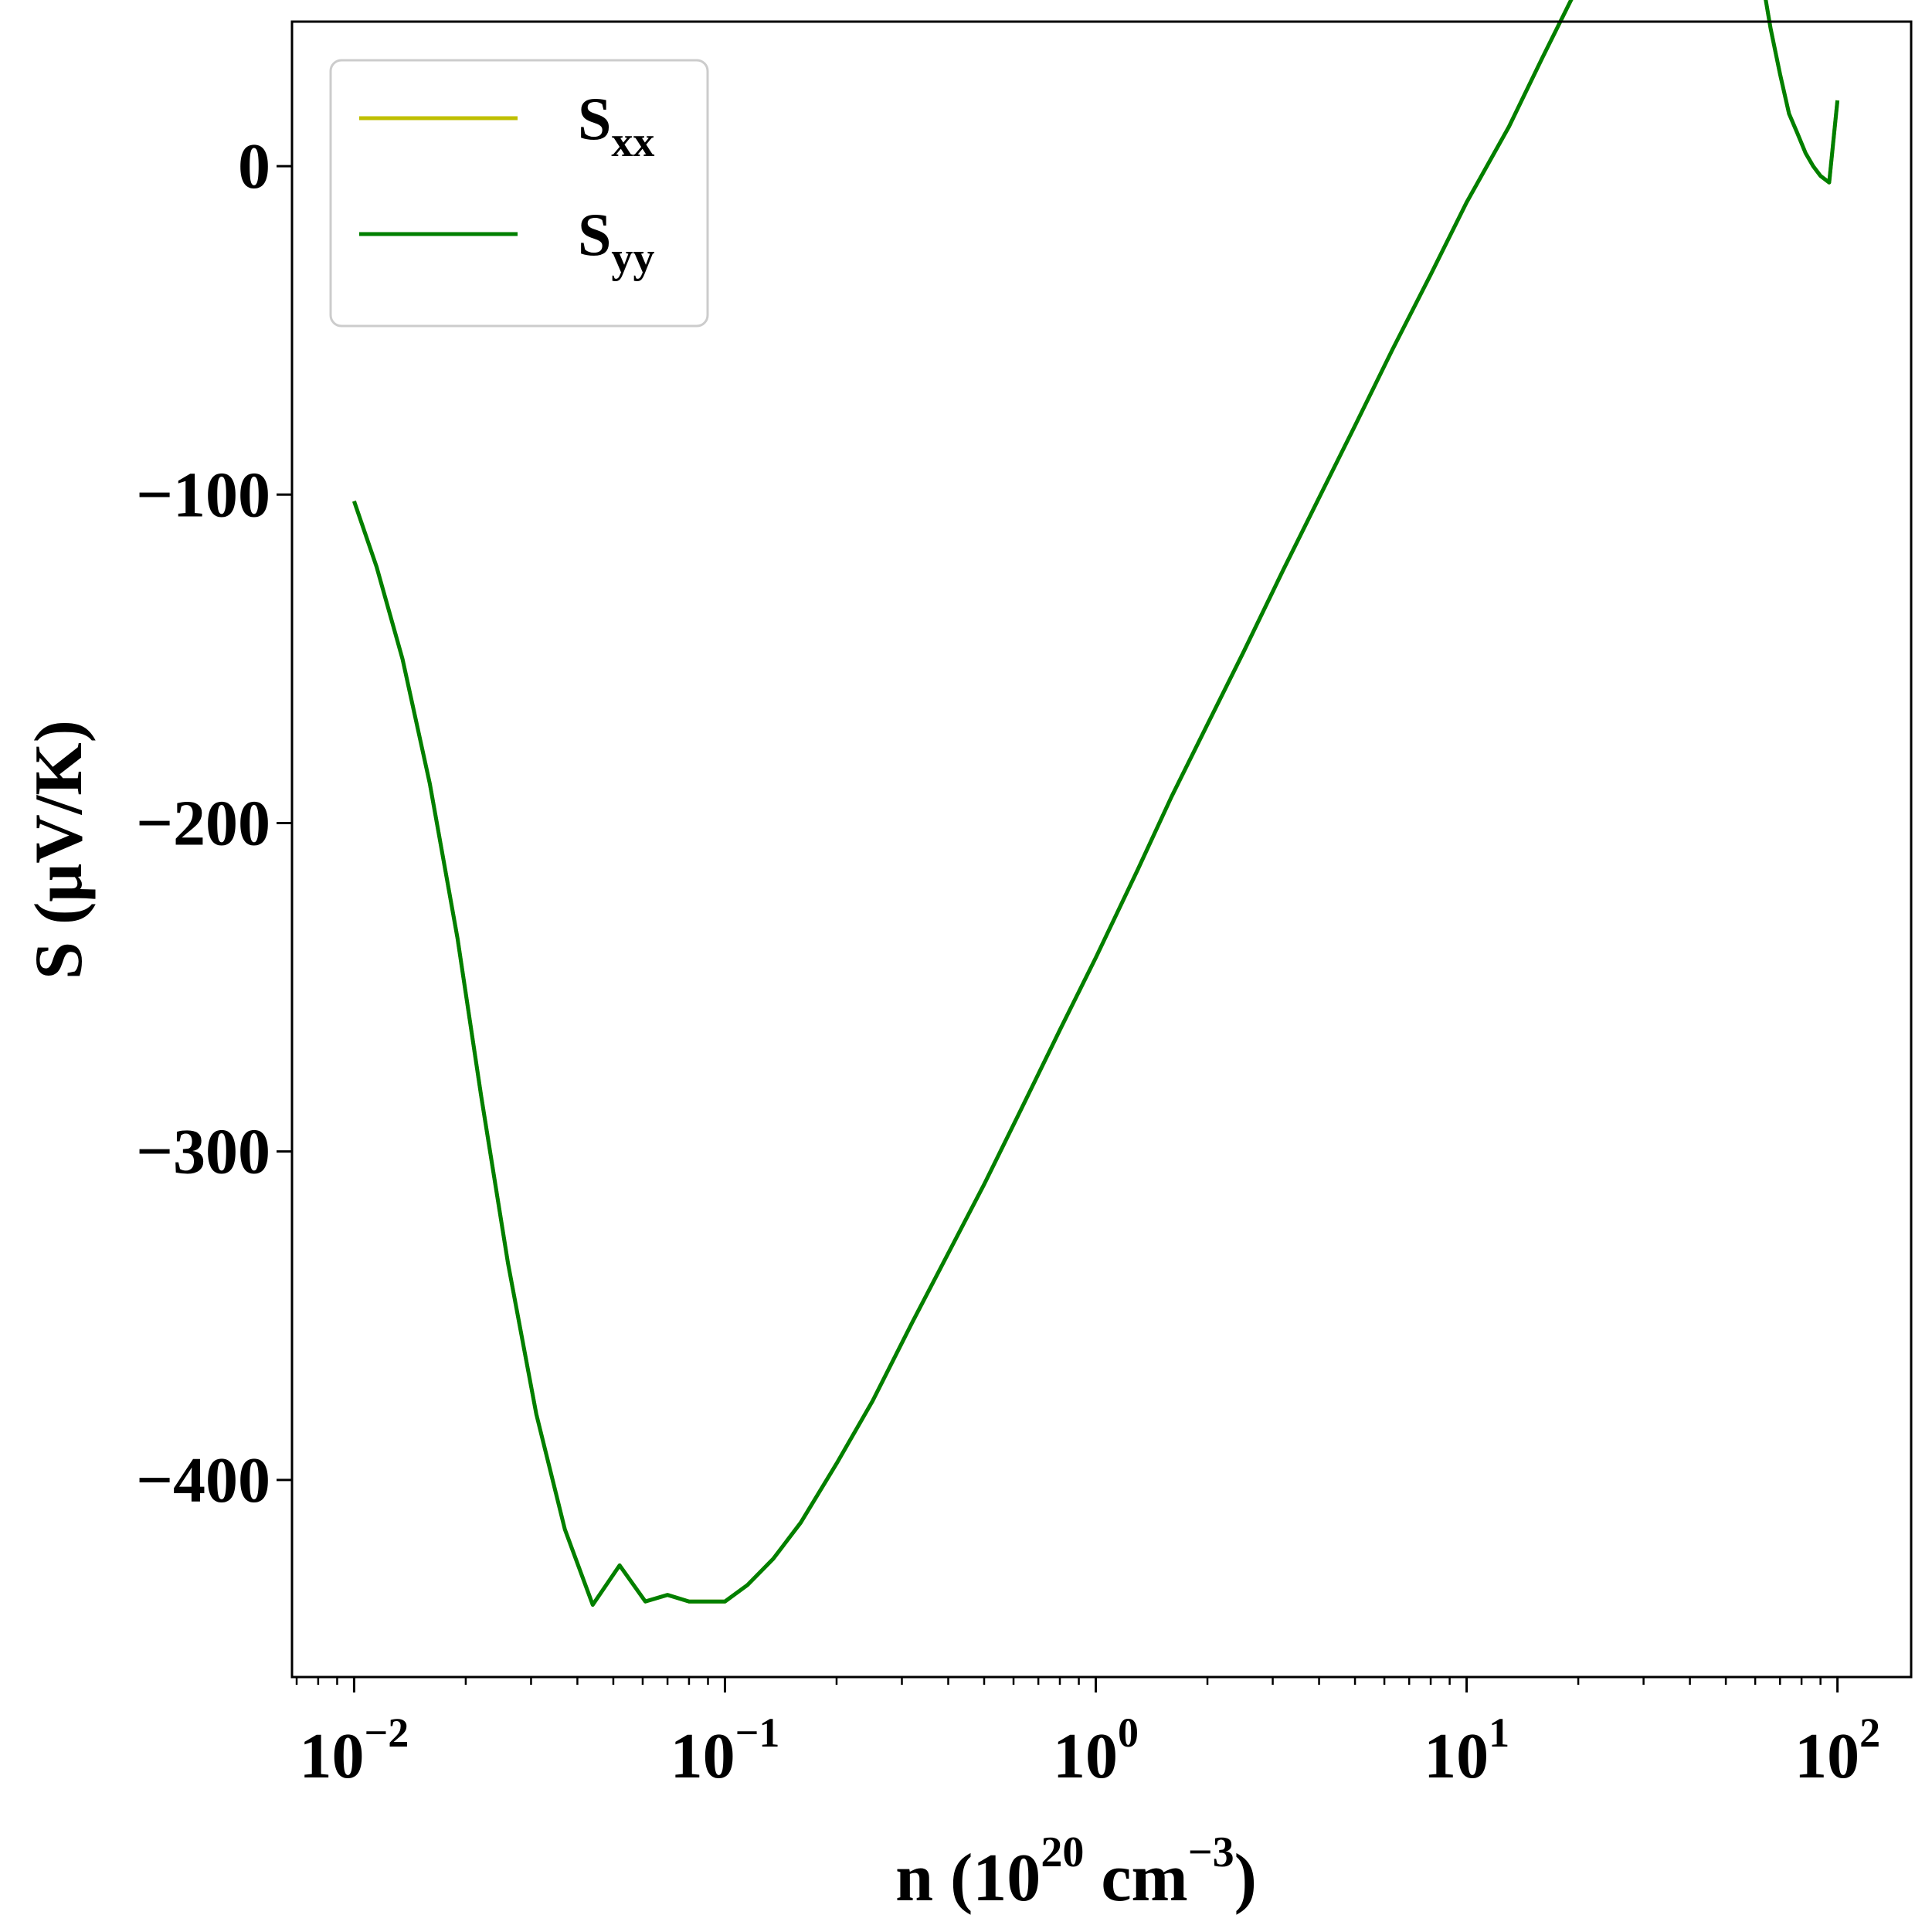 The height and width of the screenshot is (1925, 1932). Describe the element at coordinates (203, 1480) in the screenshot. I see `y-tick-label: −400` at that location.